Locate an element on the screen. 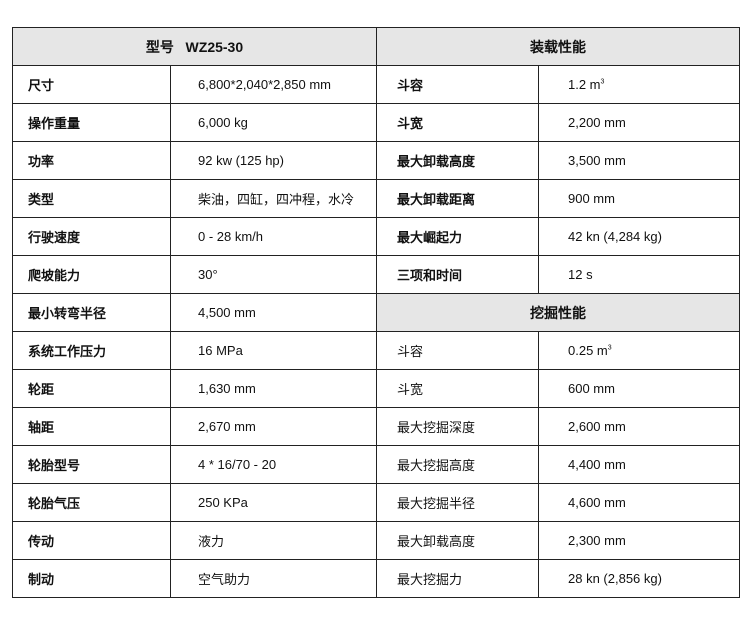 This screenshot has height=632, width=750. spec-row: 尺寸 6,800*2,040*2,850 mm 斗容 1.2 m3 is located at coordinates (376, 84).